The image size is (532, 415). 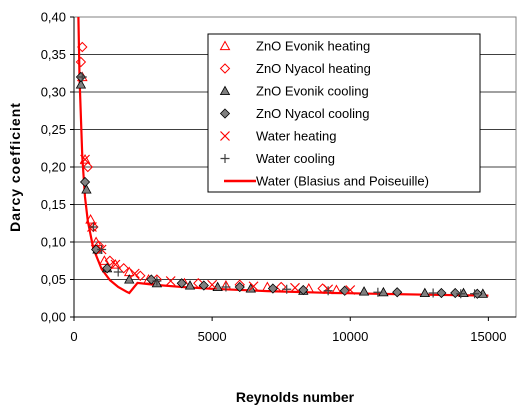 I want to click on y-tick-label: 0,00, so click(x=53, y=317).